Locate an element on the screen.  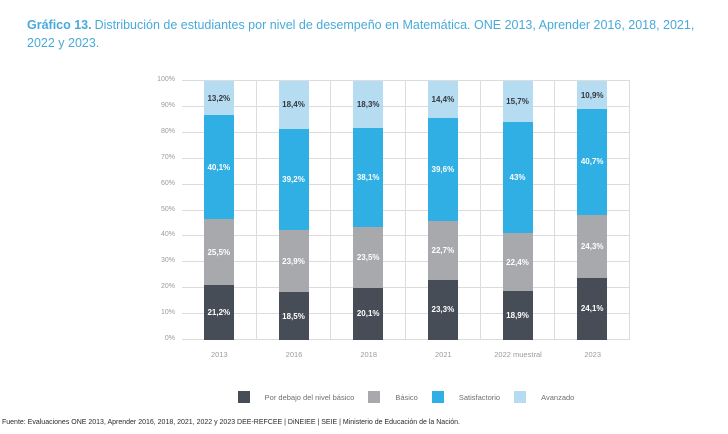
bar-segment-value-label: 38,1% is located at coordinates (368, 178).